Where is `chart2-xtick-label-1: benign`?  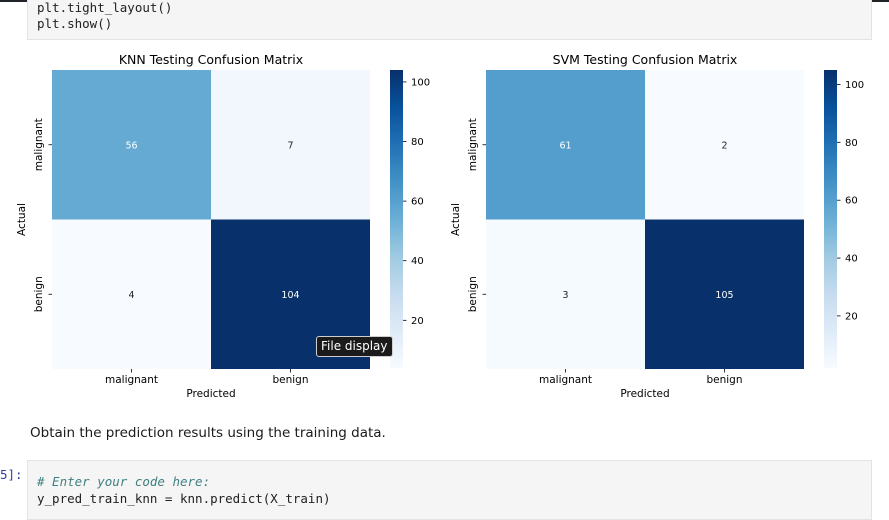 chart2-xtick-label-1: benign is located at coordinates (724, 380).